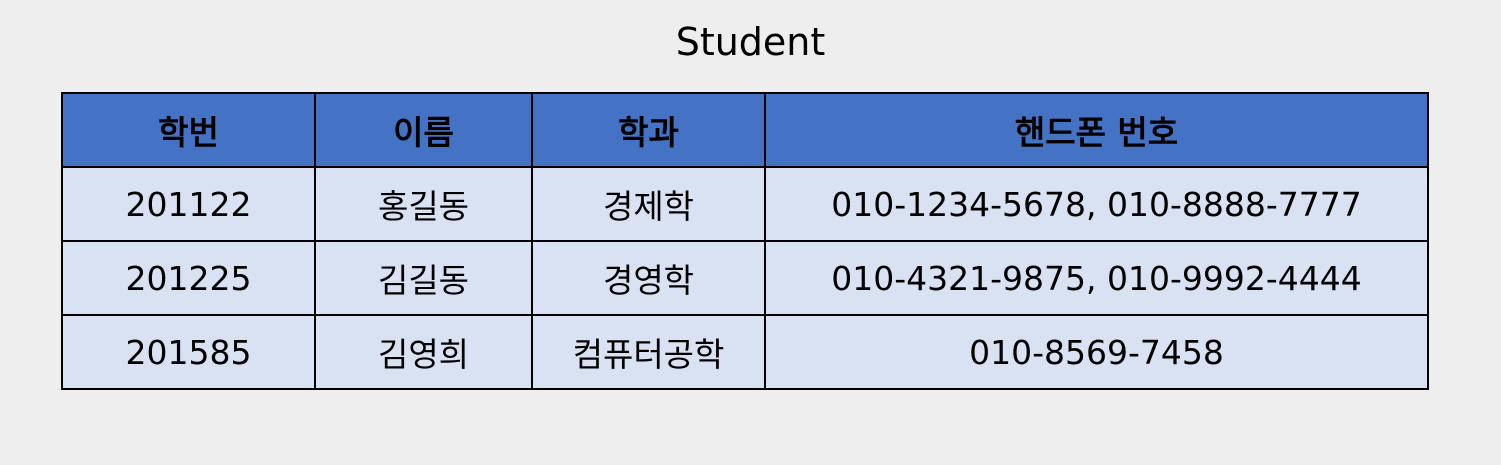  What do you see at coordinates (423, 352) in the screenshot?
I see `cell-name: 김영희` at bounding box center [423, 352].